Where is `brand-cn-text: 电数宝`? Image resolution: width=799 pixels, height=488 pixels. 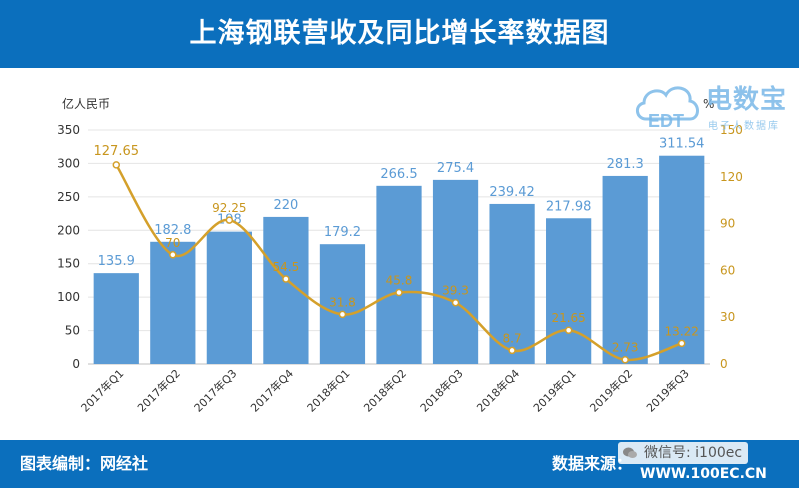
brand-cn-text: 电数宝 is located at coordinates (747, 100).